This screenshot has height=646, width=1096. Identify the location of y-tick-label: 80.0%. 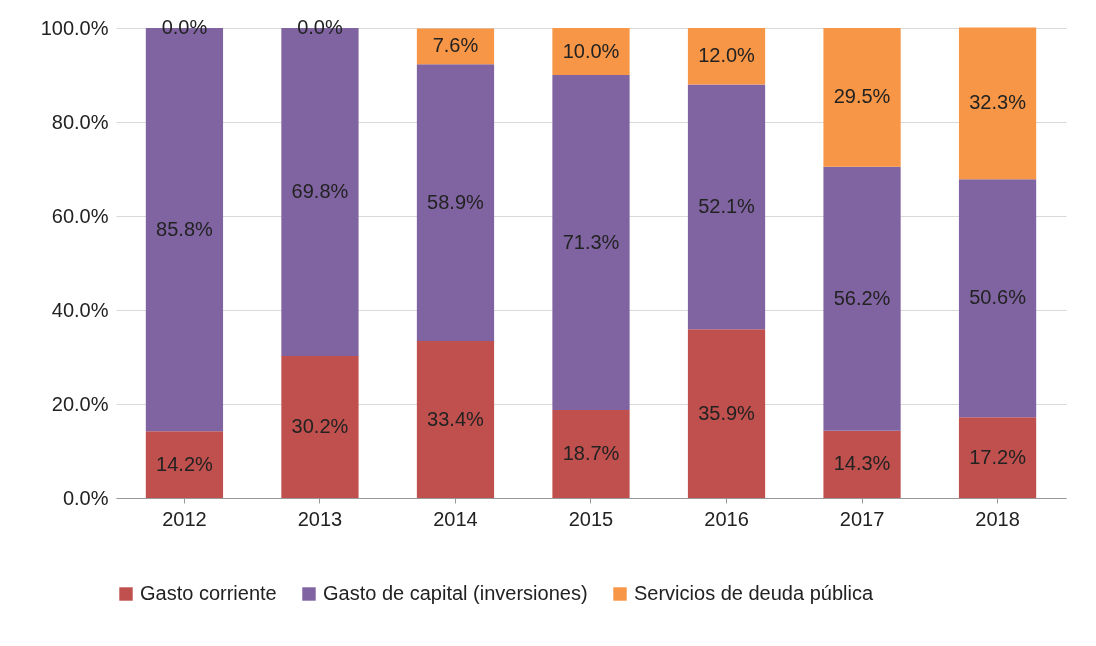
(80, 121).